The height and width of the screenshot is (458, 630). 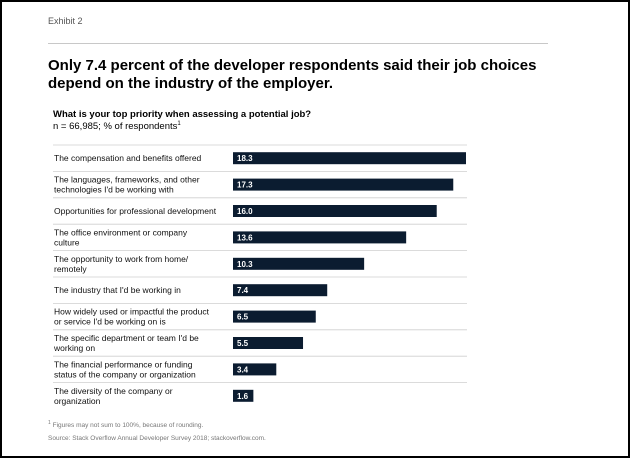 I want to click on bar-value-label: 5.5, so click(x=243, y=343).